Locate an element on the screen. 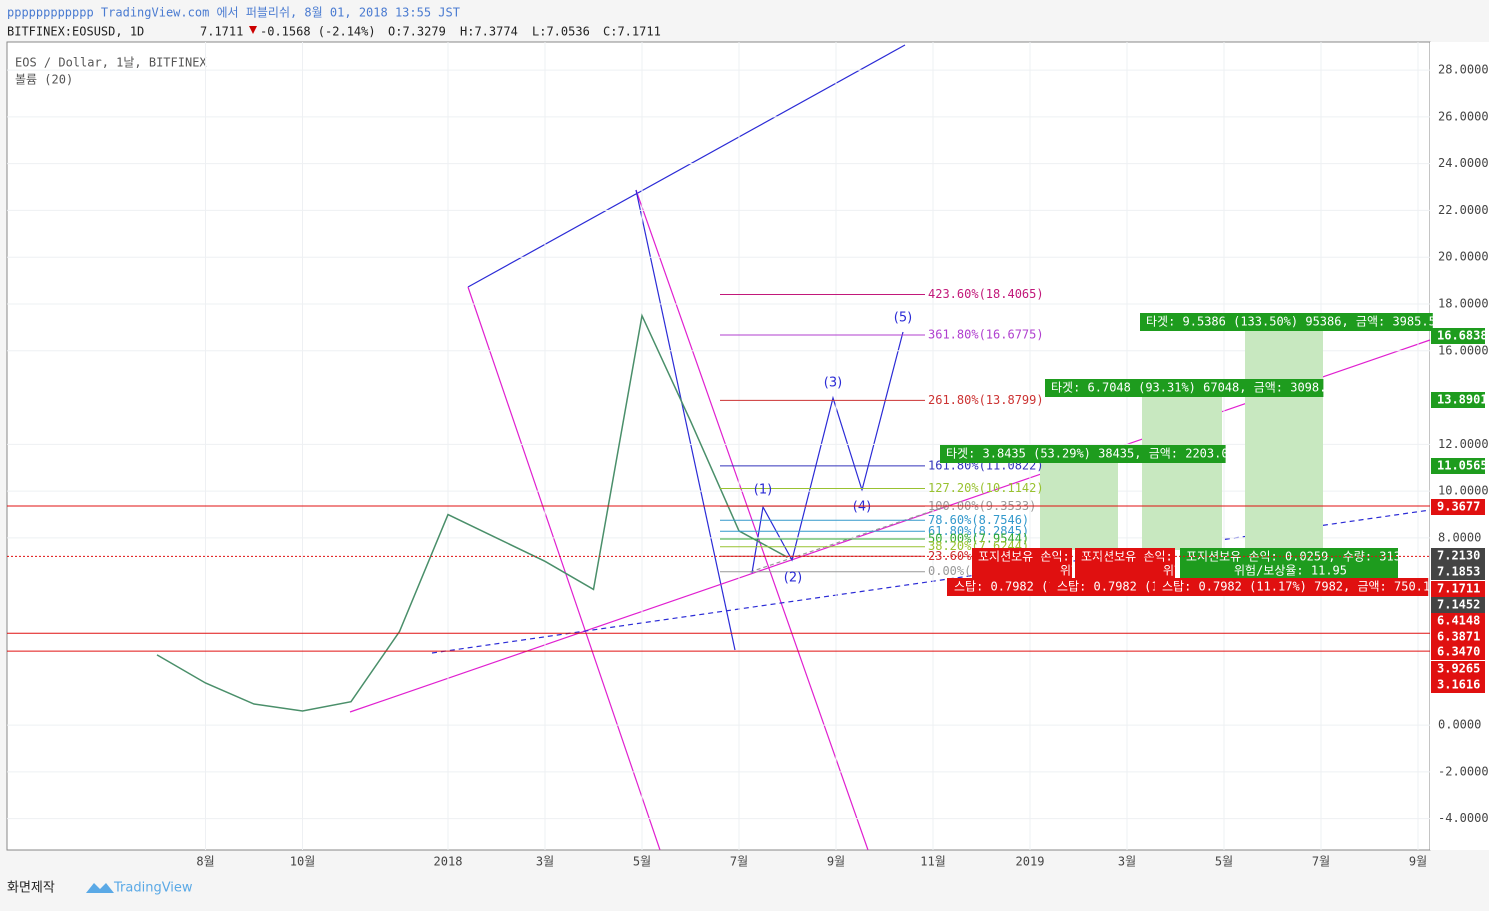 This screenshot has height=911, width=1489. y-tick-label: -2.0000 is located at coordinates (1463, 771).